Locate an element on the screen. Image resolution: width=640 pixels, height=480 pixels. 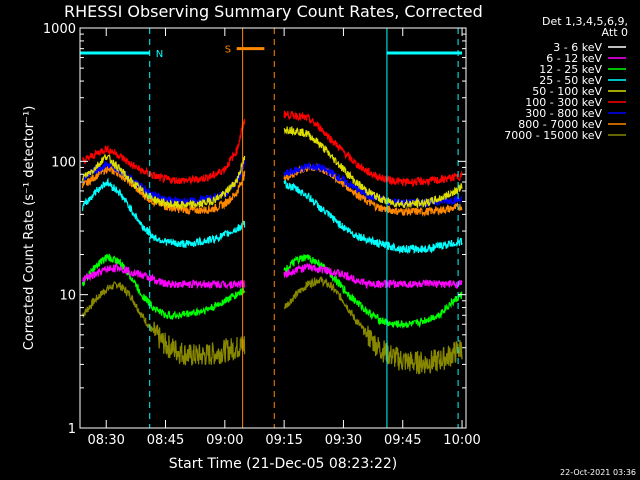
y-tick-label: 1 is located at coordinates (72, 429).